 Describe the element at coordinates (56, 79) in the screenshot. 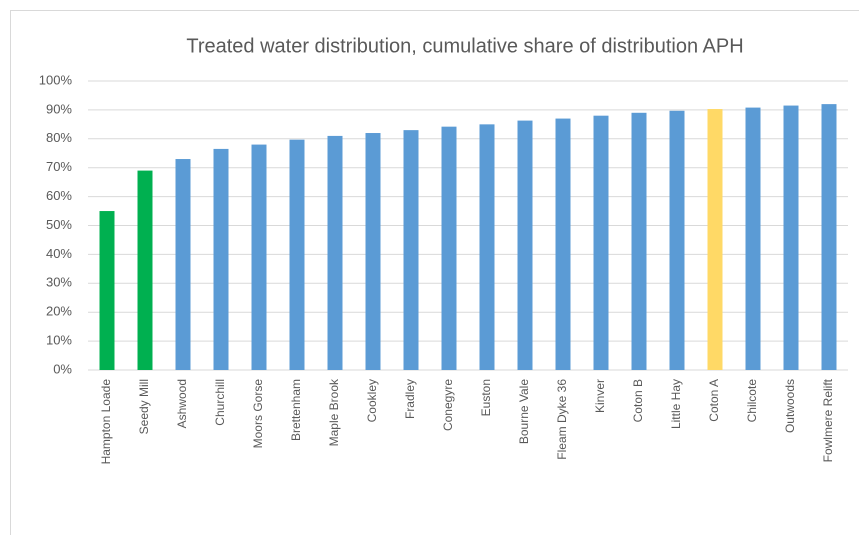

I see `y-tick-label: 100%` at that location.